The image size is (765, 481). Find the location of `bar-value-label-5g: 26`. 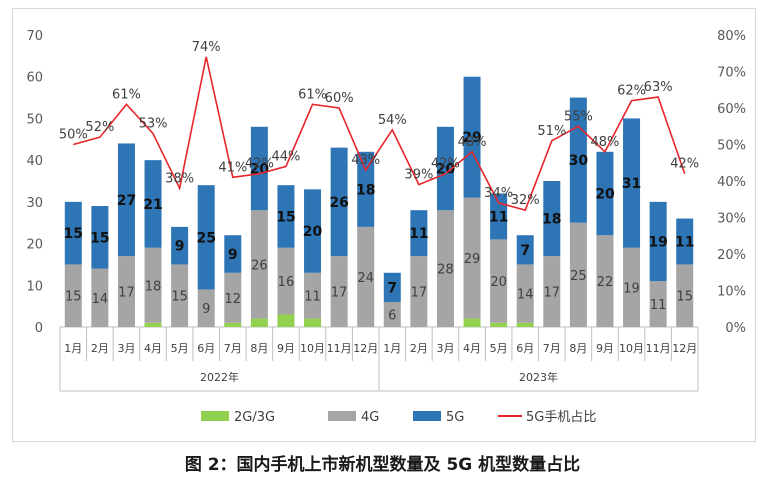

bar-value-label-5g: 26 is located at coordinates (338, 203).